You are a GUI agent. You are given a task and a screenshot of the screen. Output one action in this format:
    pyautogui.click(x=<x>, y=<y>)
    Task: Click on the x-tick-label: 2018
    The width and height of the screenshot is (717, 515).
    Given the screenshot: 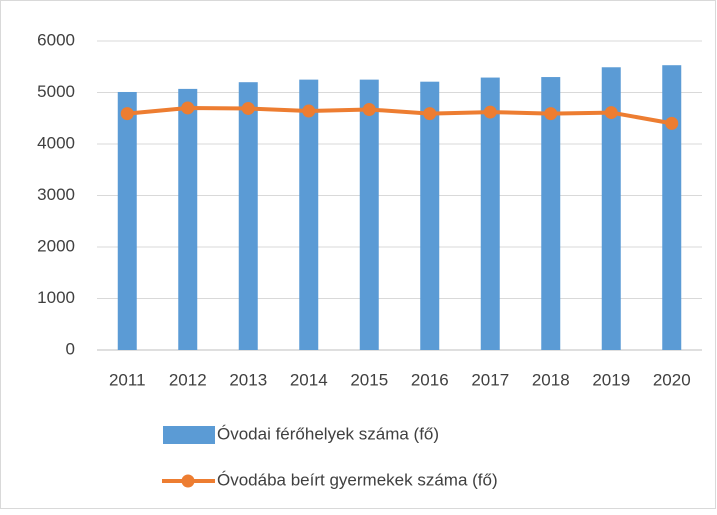 What is the action you would take?
    pyautogui.click(x=551, y=379)
    